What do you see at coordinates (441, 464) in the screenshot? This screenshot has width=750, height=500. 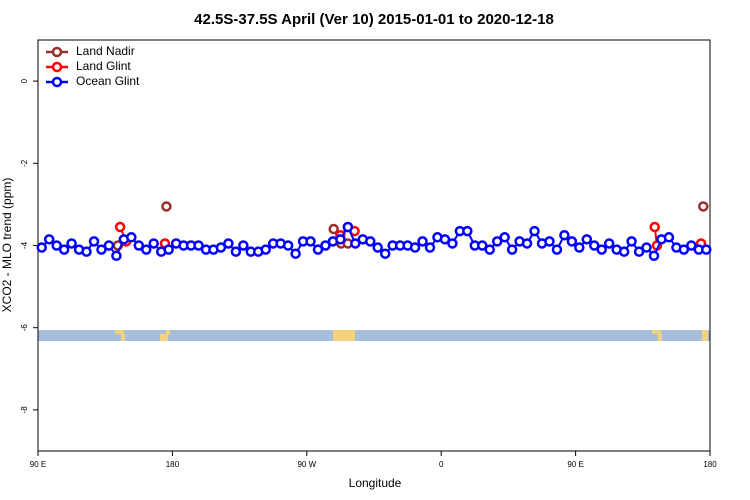 I see `x-tick-label: 0` at bounding box center [441, 464].